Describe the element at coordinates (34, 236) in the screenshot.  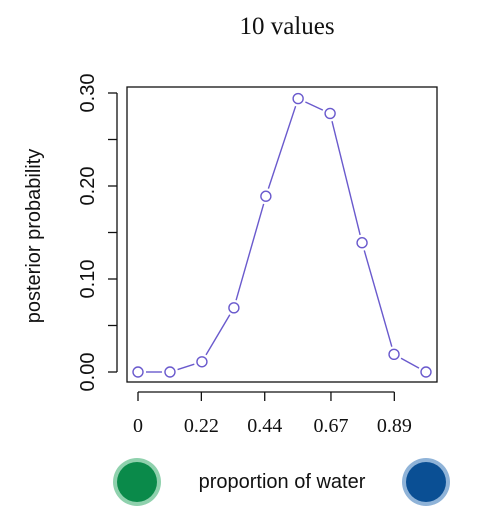
I see `y-axis-label: posterior probability` at that location.